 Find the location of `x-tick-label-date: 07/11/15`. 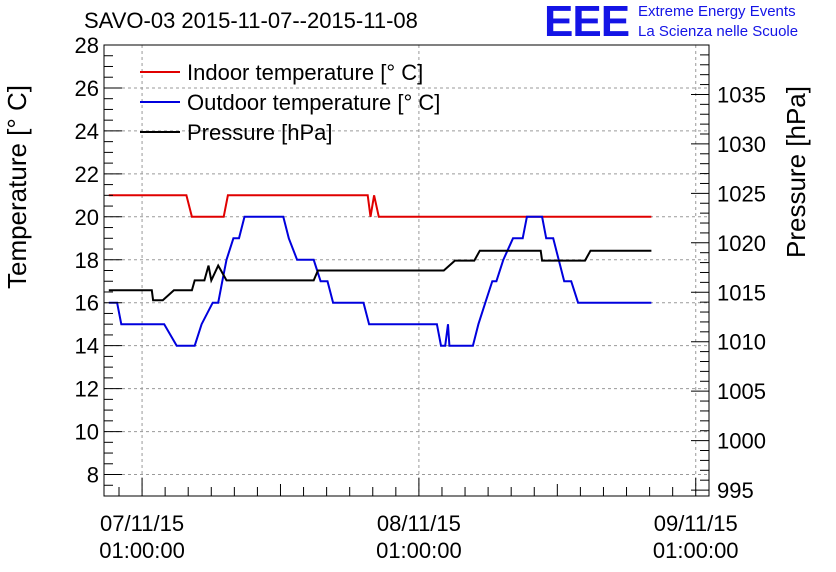

x-tick-label-date: 07/11/15 is located at coordinates (142, 523).